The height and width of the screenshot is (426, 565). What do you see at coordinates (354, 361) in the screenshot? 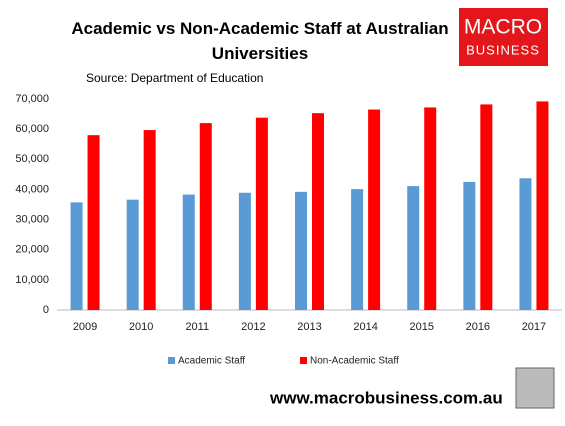
I see `legend-label: Non-Academic Staff` at bounding box center [354, 361].